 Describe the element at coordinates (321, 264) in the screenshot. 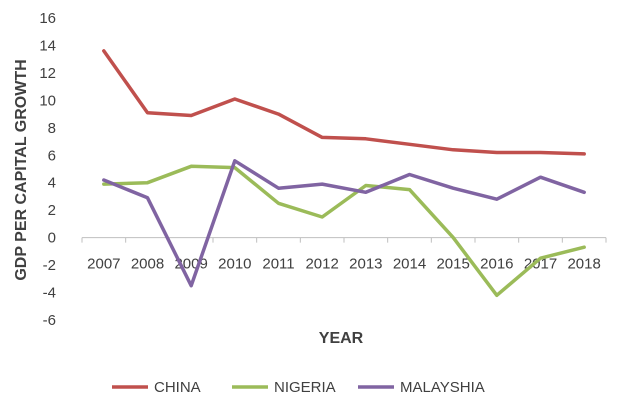

I see `x-tick-label: 2012` at that location.